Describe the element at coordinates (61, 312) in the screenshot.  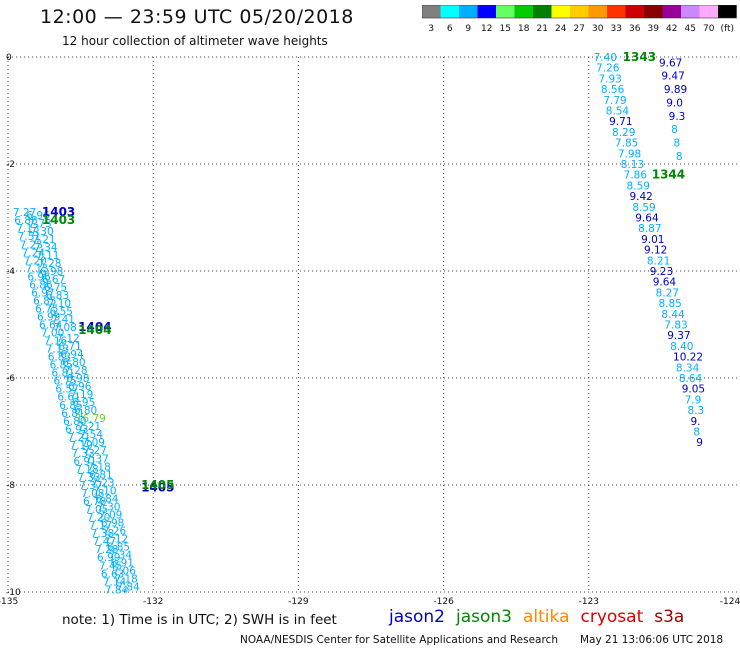
I see `wave-height-value: 6.55` at that location.